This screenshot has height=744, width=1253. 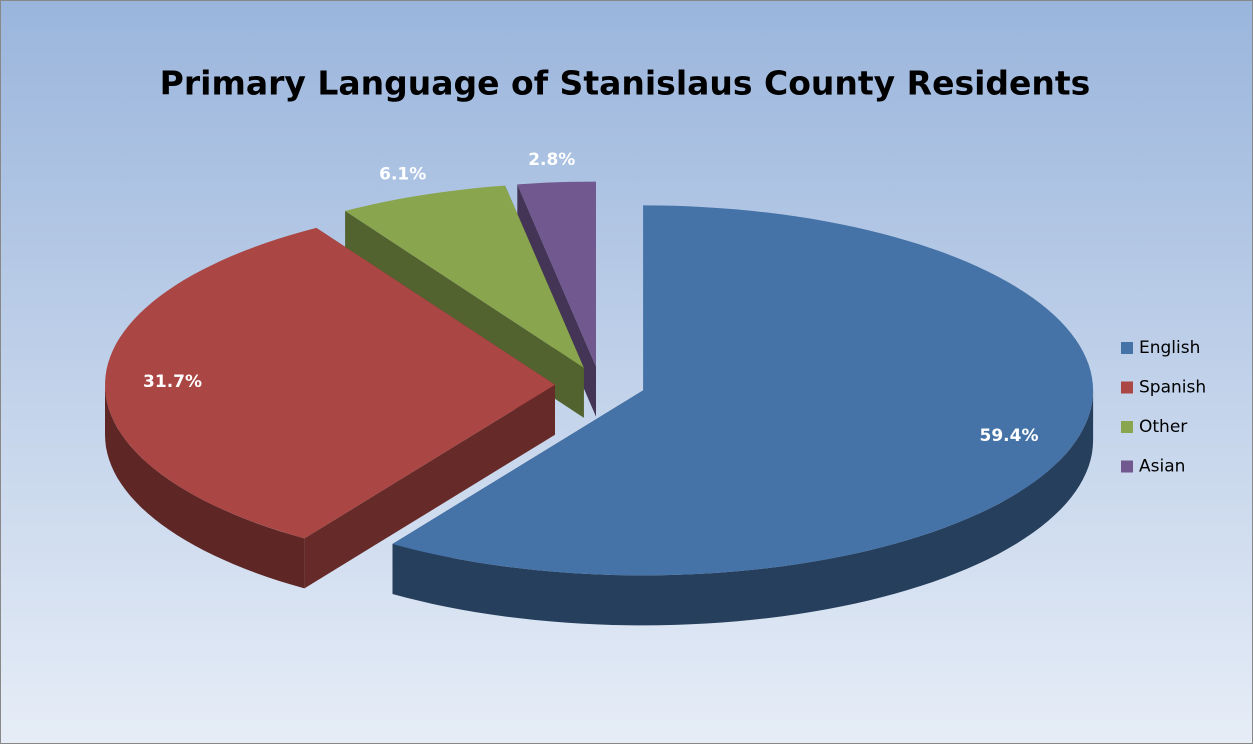 What do you see at coordinates (402, 174) in the screenshot?
I see `data-label: 6.1%` at bounding box center [402, 174].